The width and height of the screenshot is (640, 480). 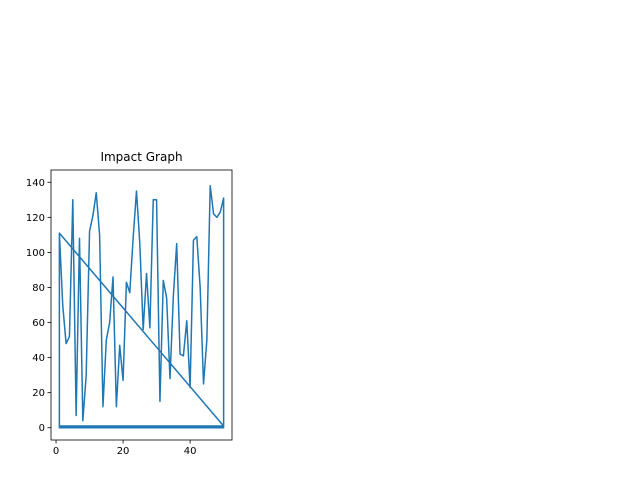 I want to click on y-tick-label: 120, so click(x=35, y=218).